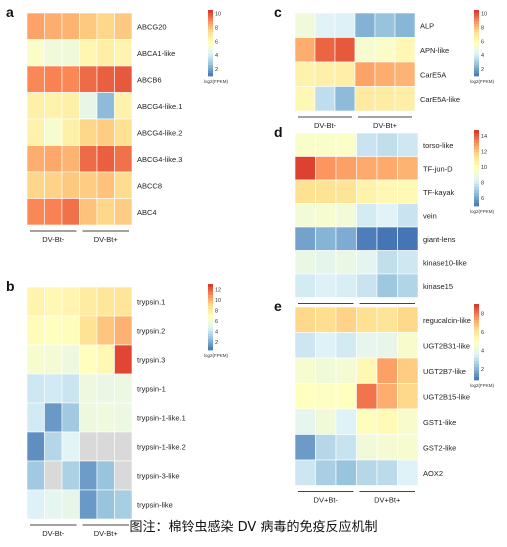 This screenshot has width=507, height=547. Describe the element at coordinates (151, 331) in the screenshot. I see `row-label-b-1: trypsin.2` at that location.